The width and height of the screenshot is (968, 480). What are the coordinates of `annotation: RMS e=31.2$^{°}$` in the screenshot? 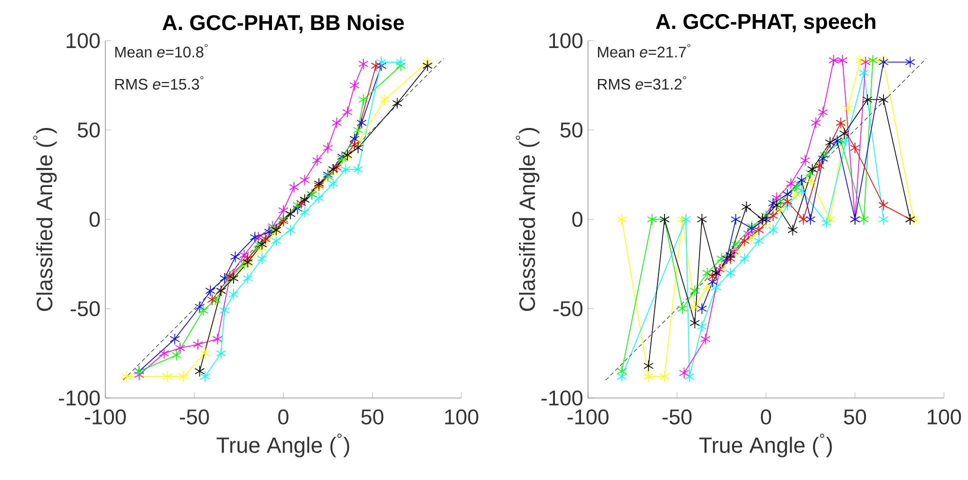 It's located at (642, 83).